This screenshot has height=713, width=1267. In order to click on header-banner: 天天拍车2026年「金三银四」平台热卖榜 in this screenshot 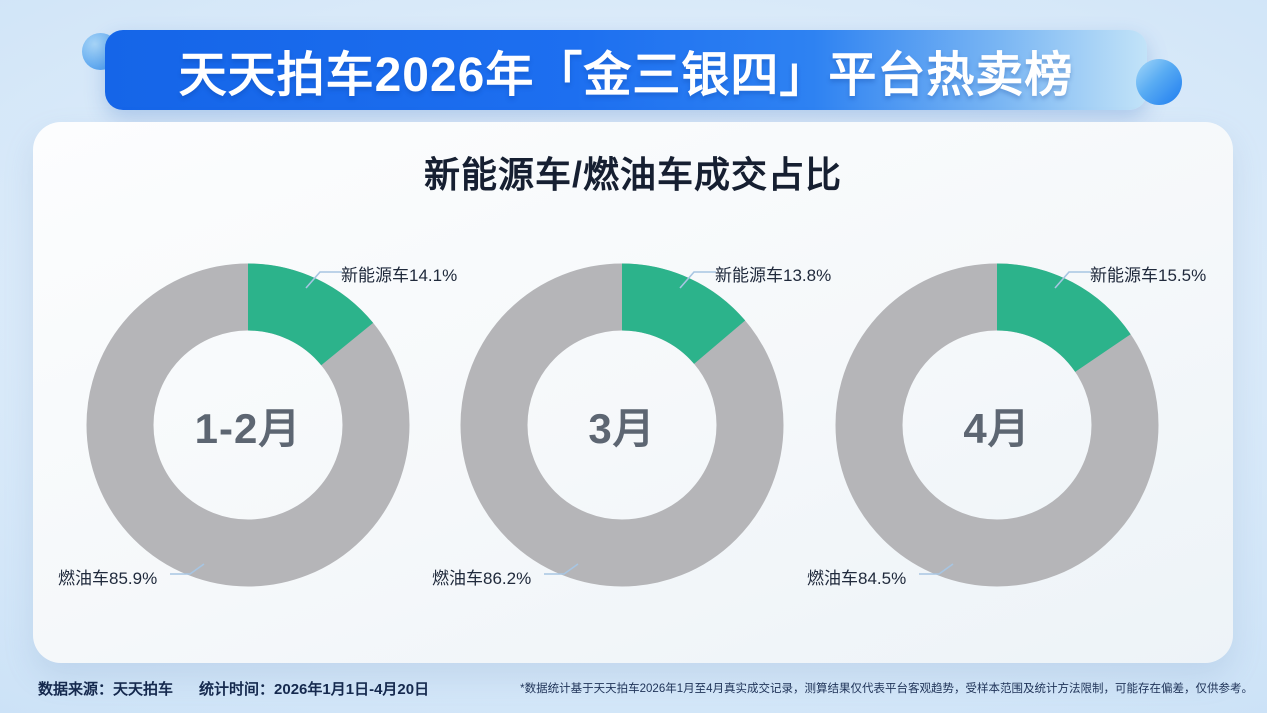, I will do `click(626, 70)`.